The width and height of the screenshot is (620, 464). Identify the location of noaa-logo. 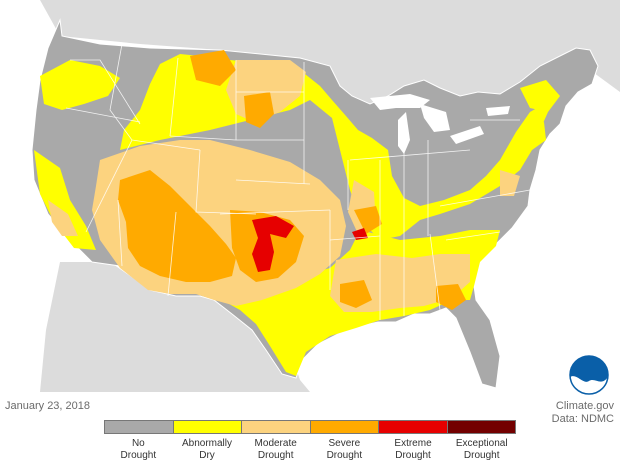
(589, 377).